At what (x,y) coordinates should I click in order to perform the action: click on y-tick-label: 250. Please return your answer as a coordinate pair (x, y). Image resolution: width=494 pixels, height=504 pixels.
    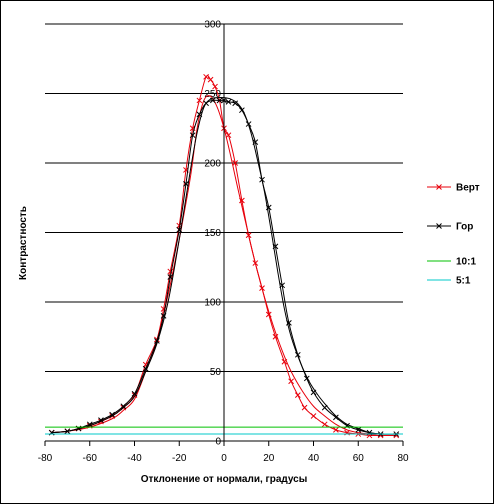
    Looking at the image, I should click on (212, 94).